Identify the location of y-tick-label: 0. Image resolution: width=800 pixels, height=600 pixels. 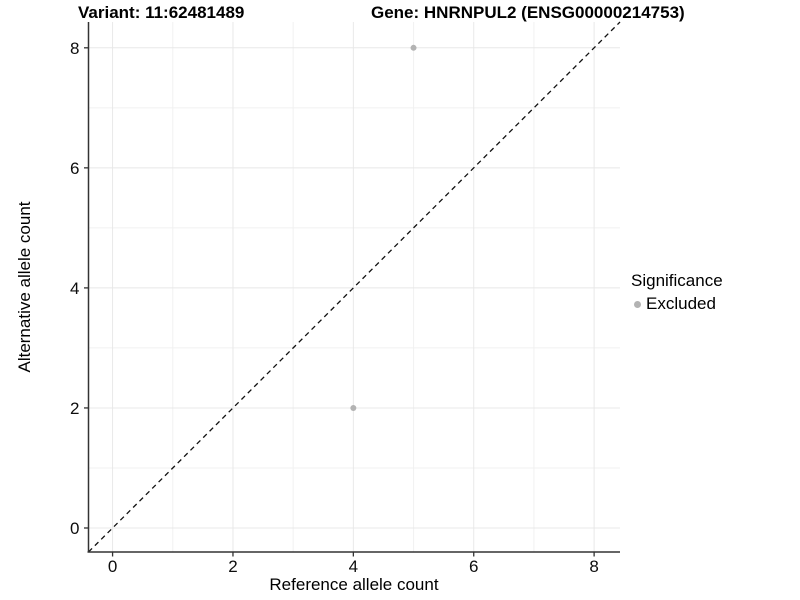
(74, 528).